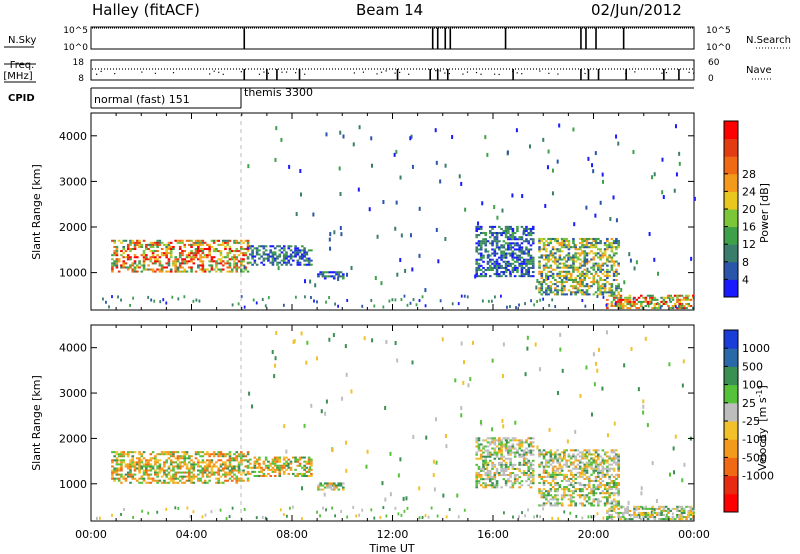  I want to click on freq-tick-high: 18, so click(79, 63).